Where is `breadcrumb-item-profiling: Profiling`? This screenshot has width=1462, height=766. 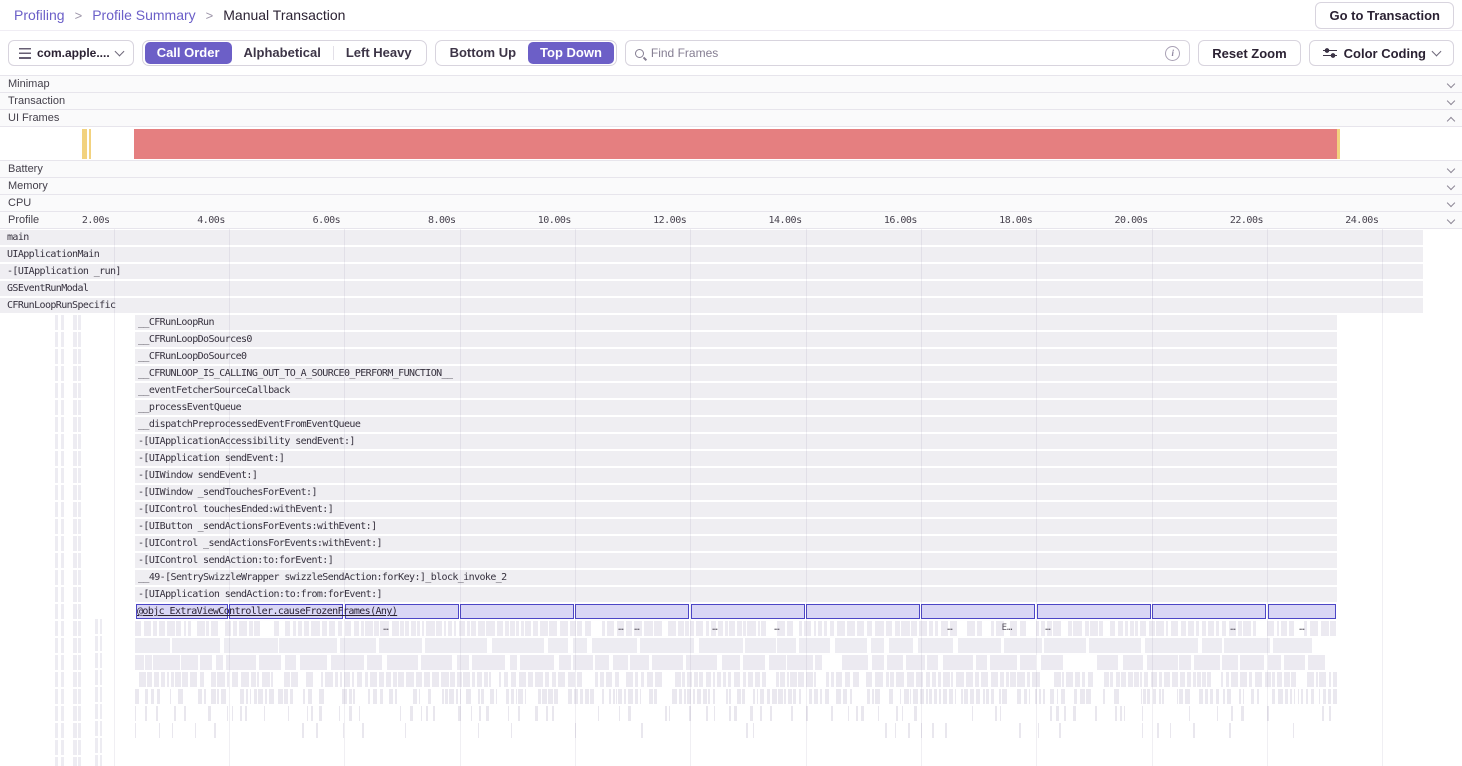 breadcrumb-item-profiling: Profiling is located at coordinates (39, 15).